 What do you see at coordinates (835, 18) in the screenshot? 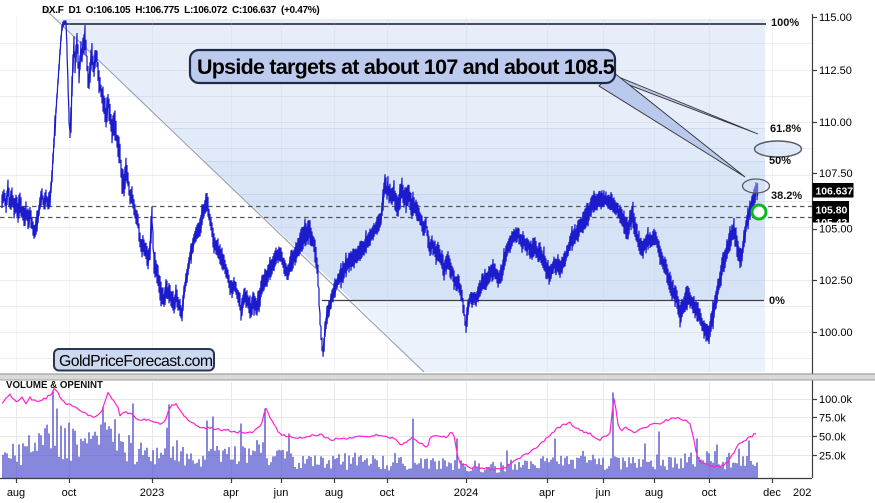
I see `svg-text: 115.00` at bounding box center [835, 18].